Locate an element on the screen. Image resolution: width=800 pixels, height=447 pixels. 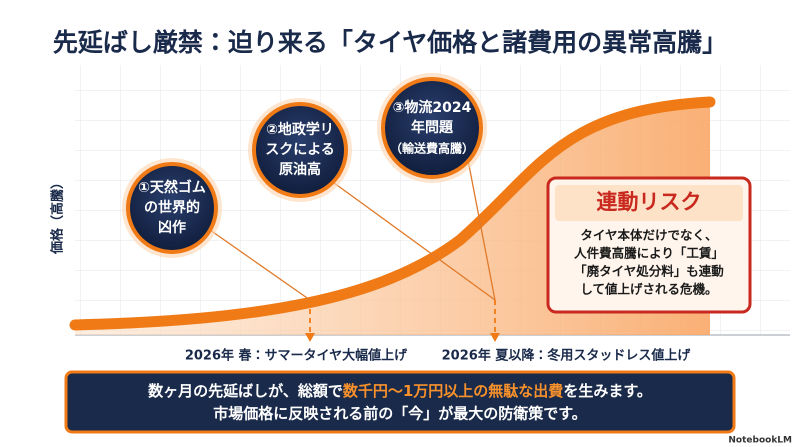
banner-text: を生みます。 is located at coordinates (607, 391).